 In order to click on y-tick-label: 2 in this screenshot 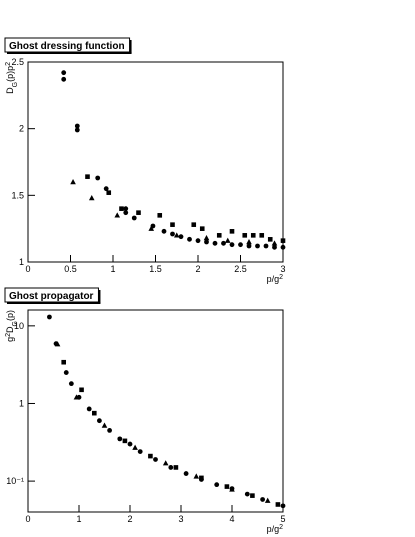, I will do `click(21, 129)`.